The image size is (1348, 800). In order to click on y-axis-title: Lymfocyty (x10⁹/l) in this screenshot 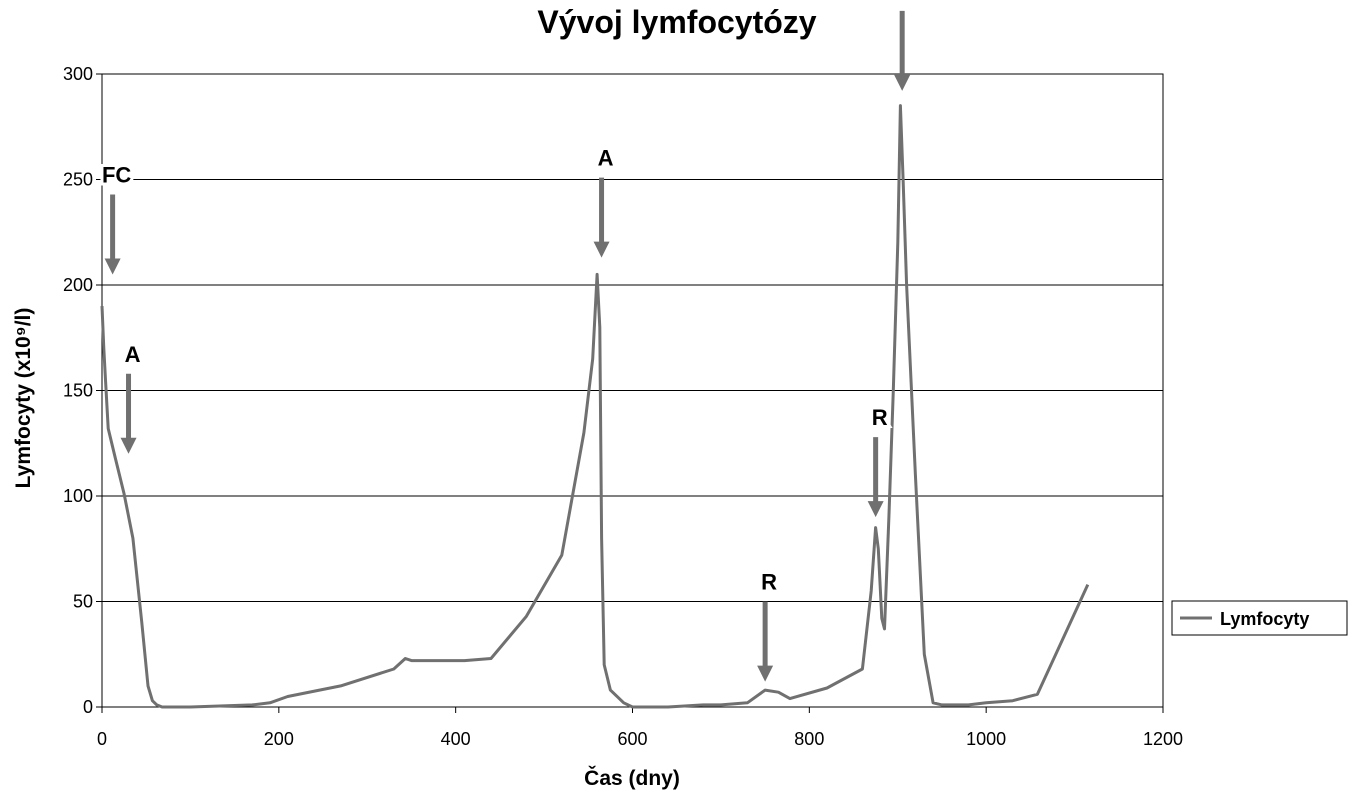, I will do `click(23, 398)`.